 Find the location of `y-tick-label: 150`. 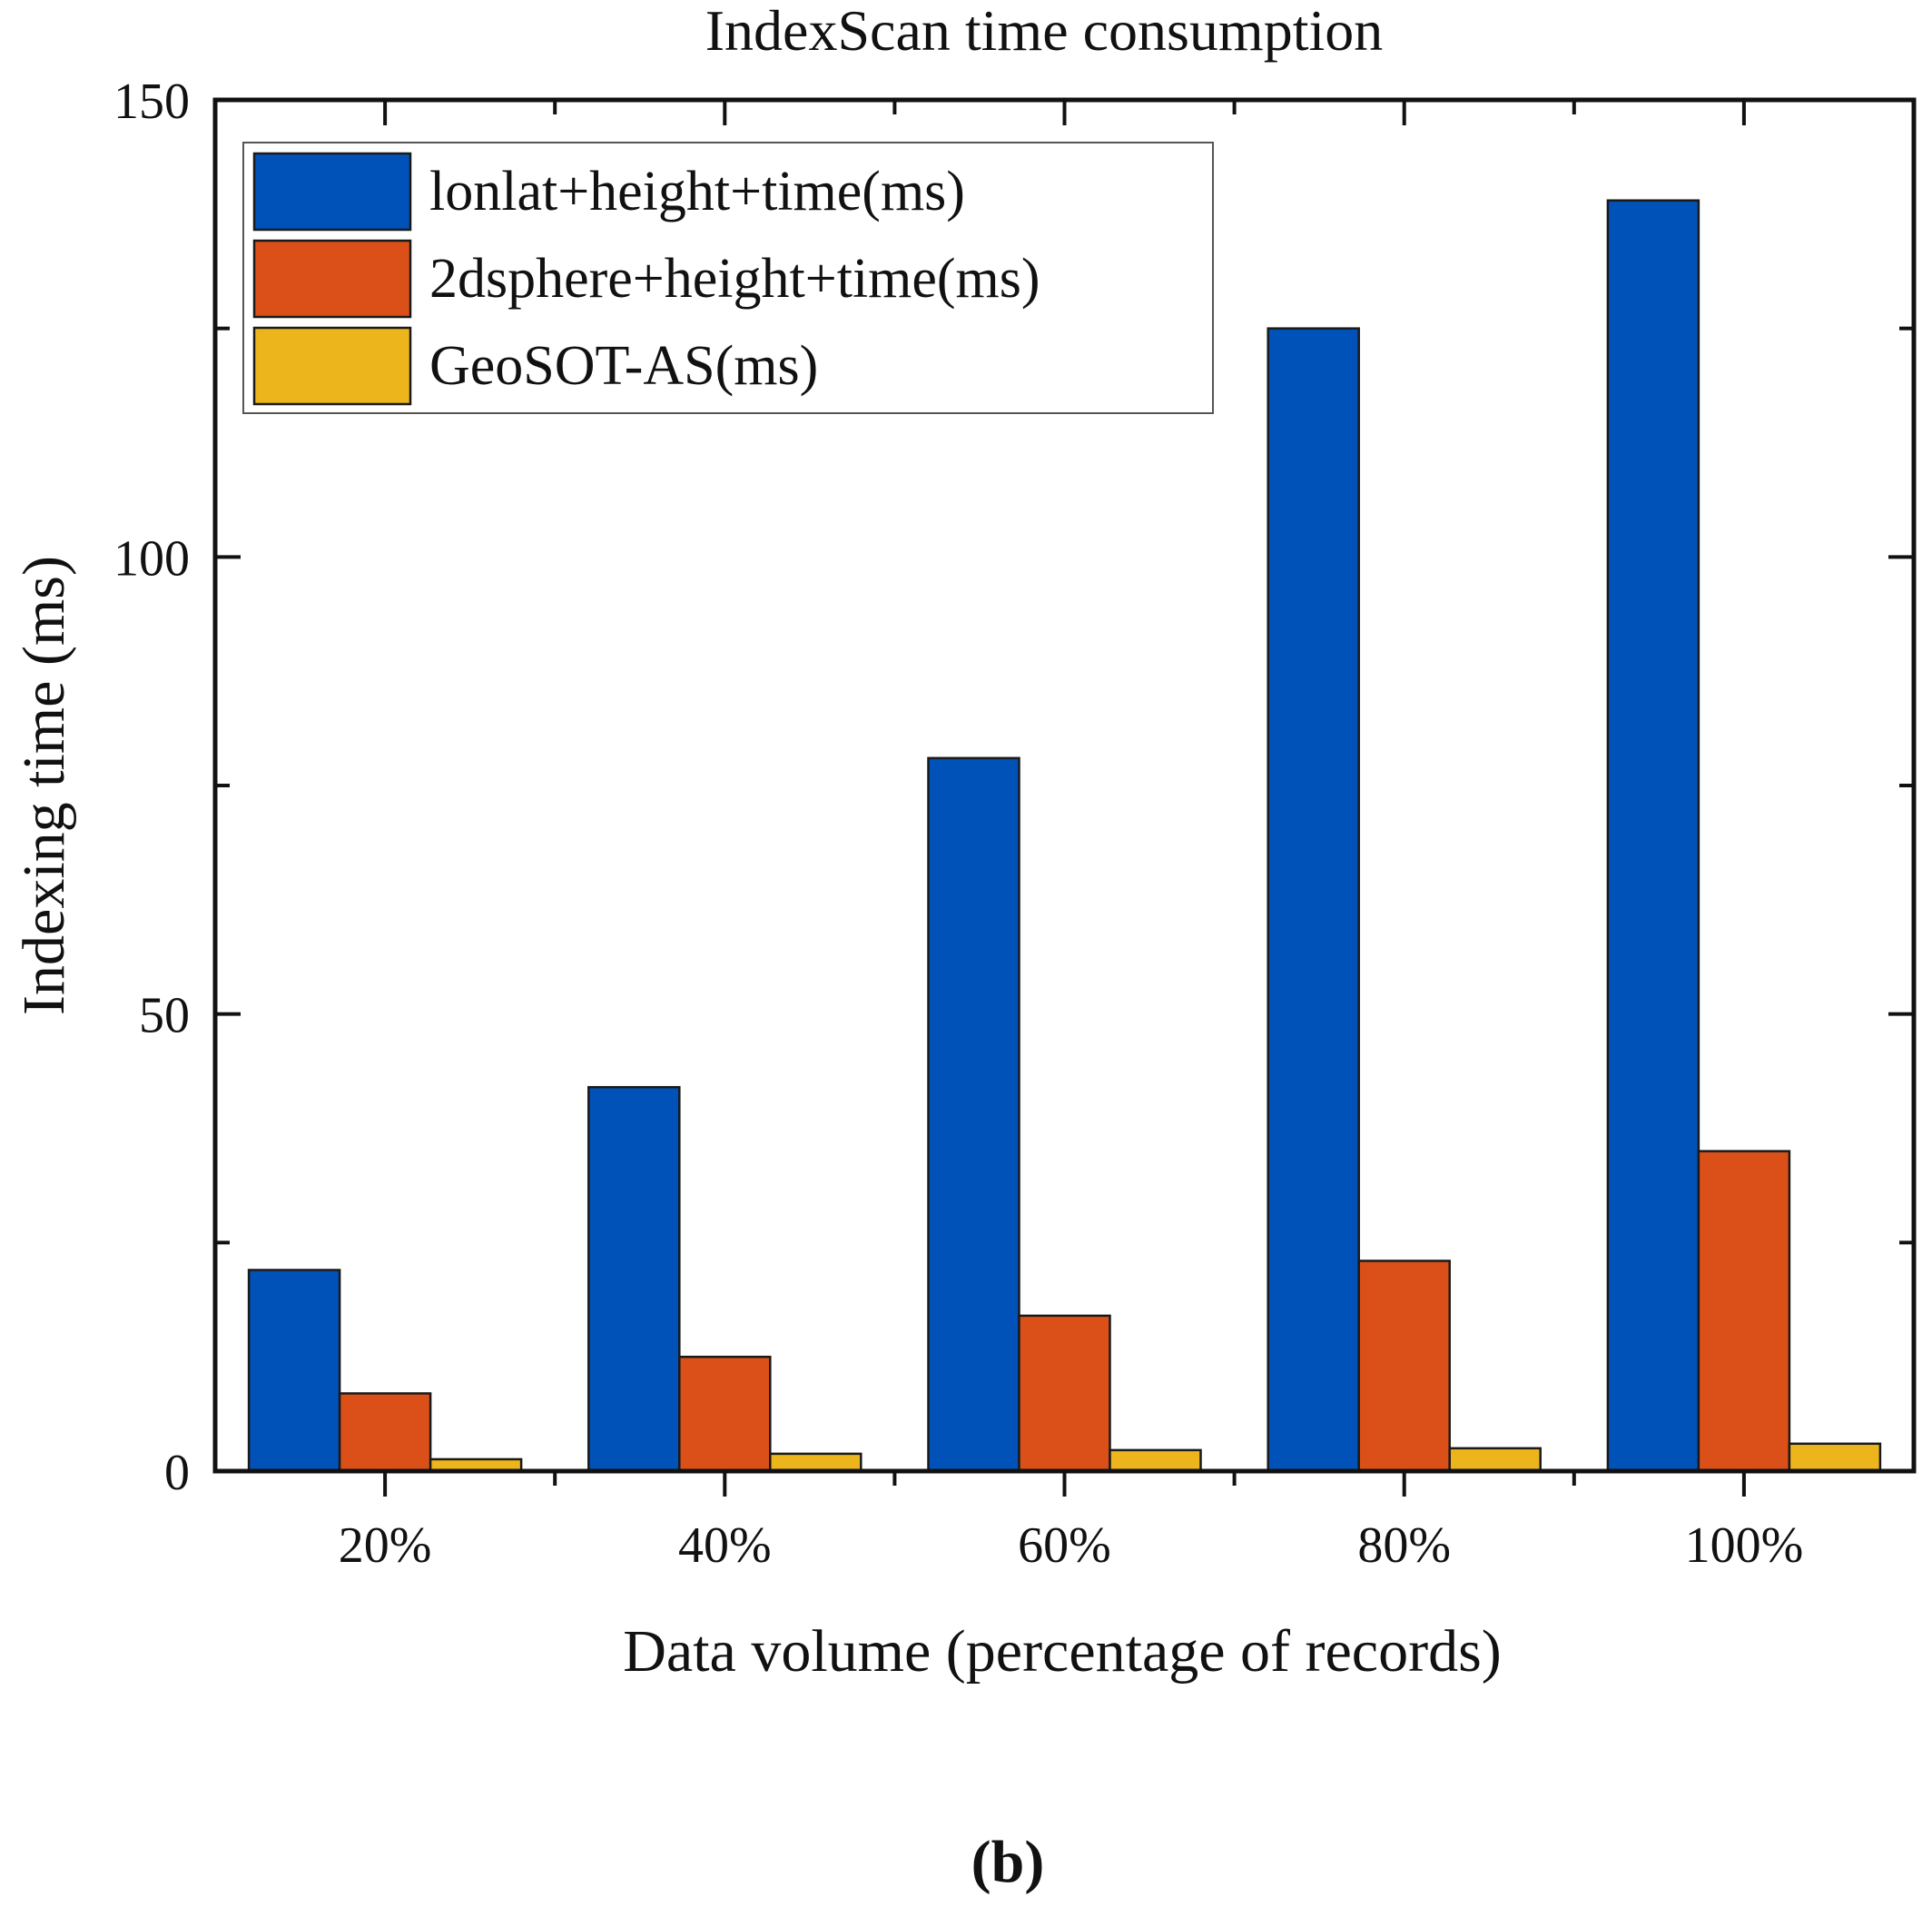

y-tick-label: 150 is located at coordinates (152, 102).